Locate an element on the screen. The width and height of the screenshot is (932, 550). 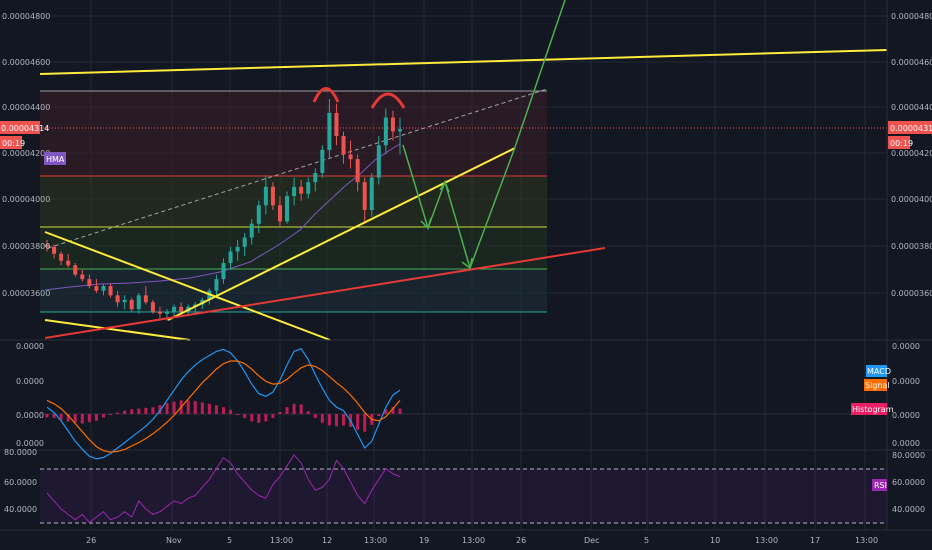
red-rising-trendline is located at coordinates (325, 293).